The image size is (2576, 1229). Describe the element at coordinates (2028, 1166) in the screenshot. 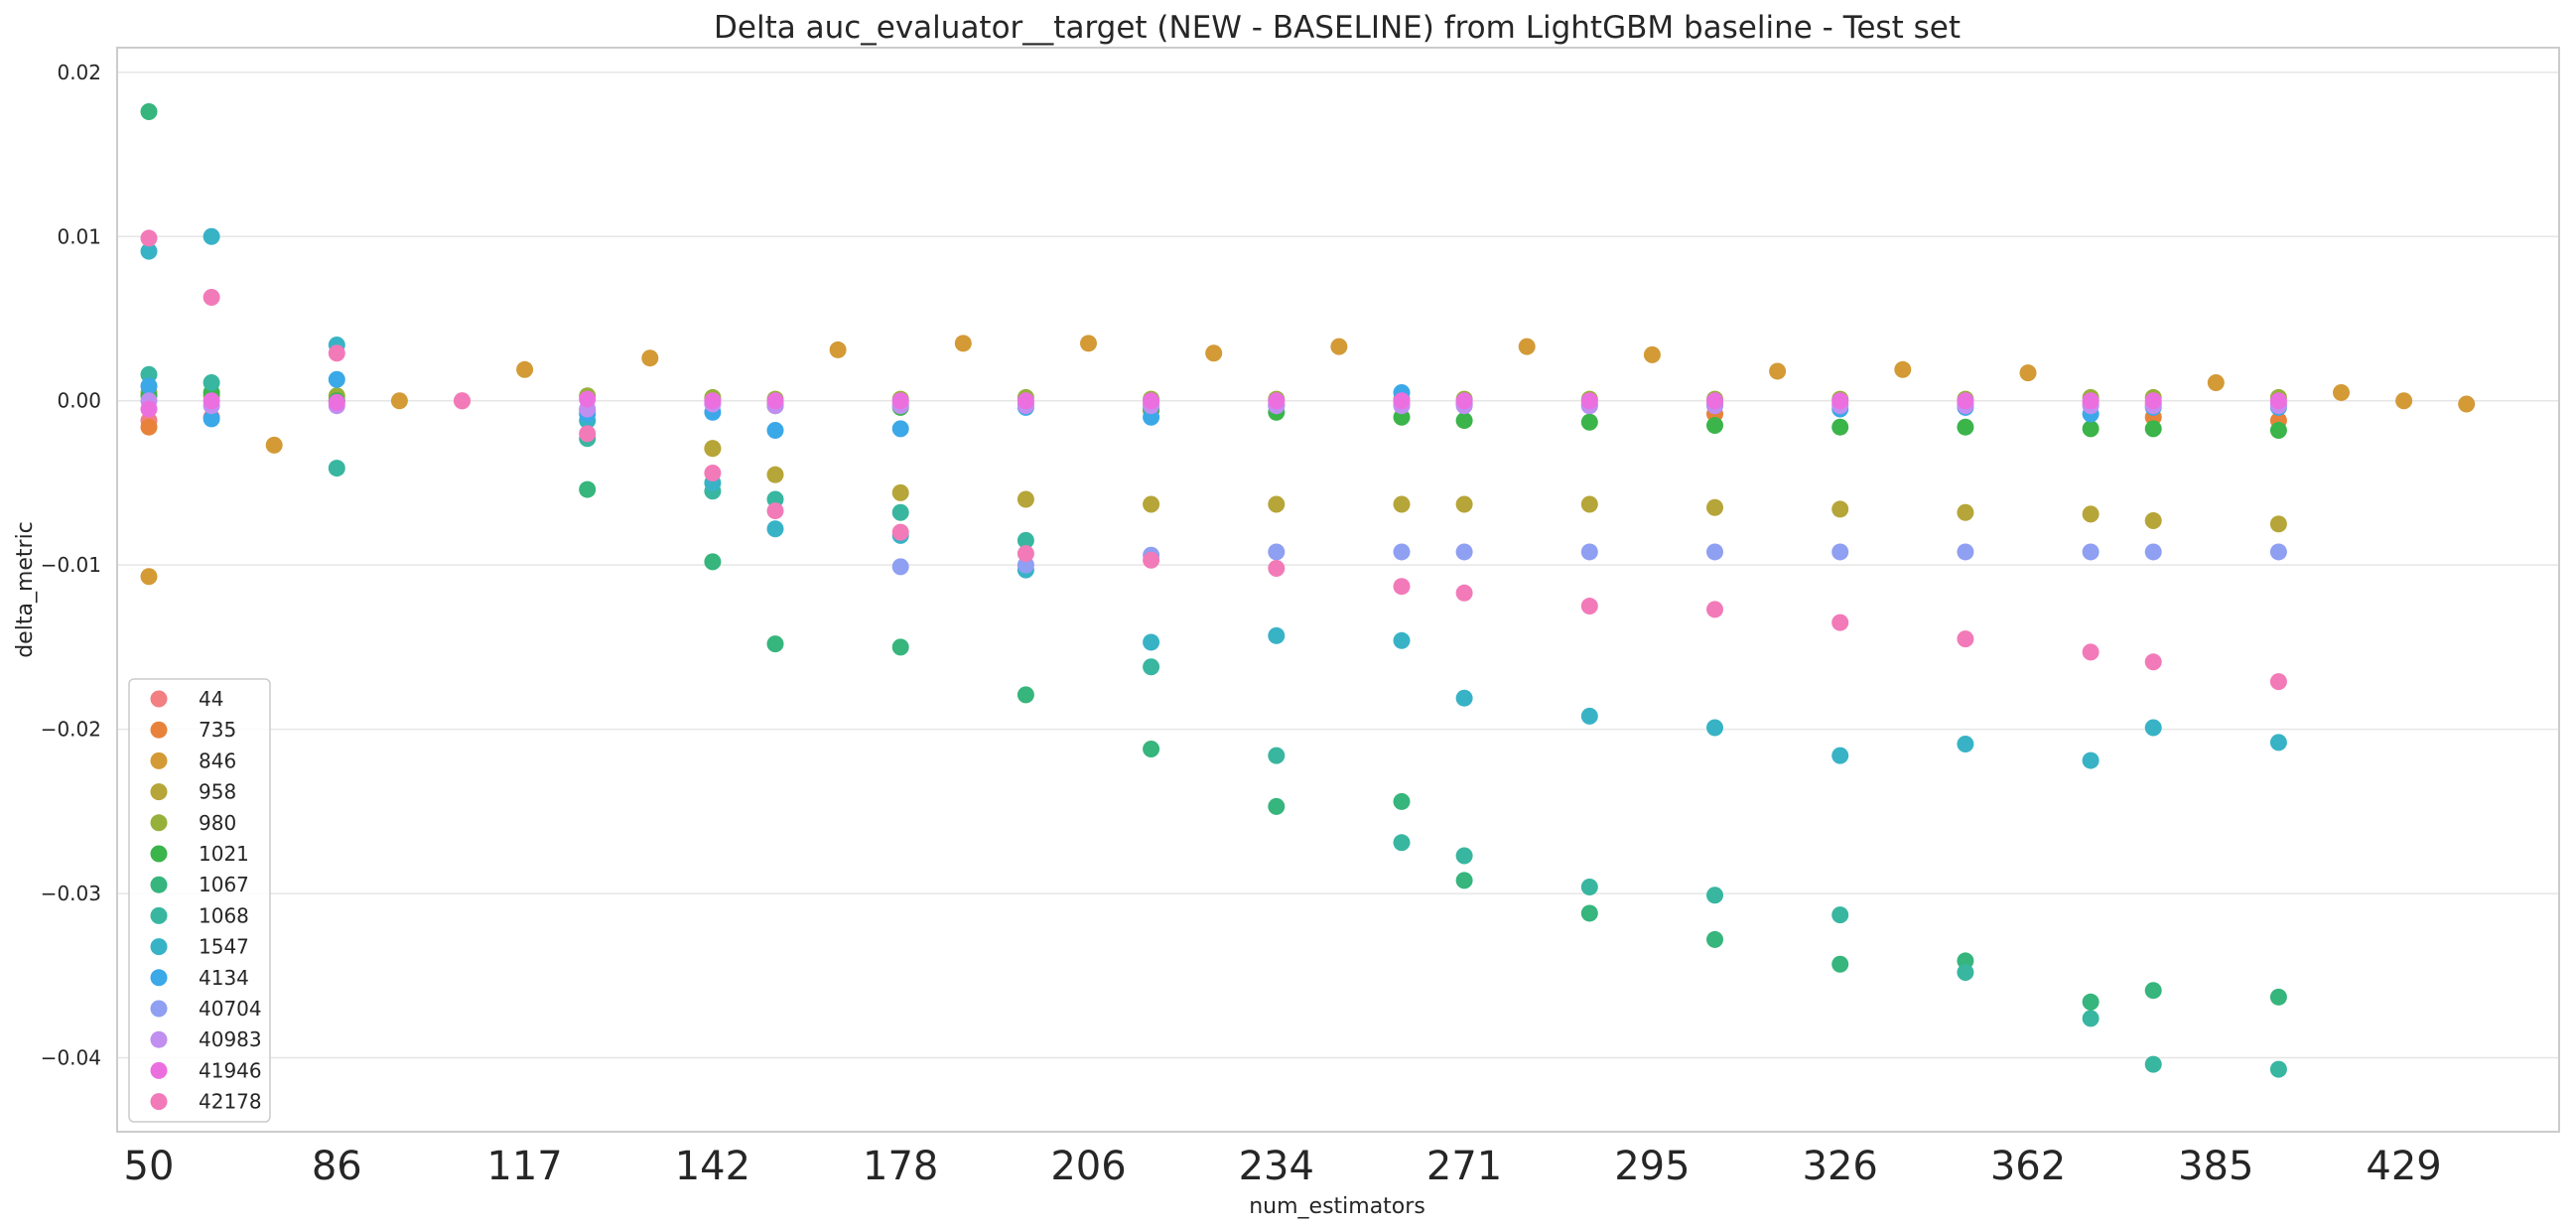

I see `x-tick-label: 362` at that location.